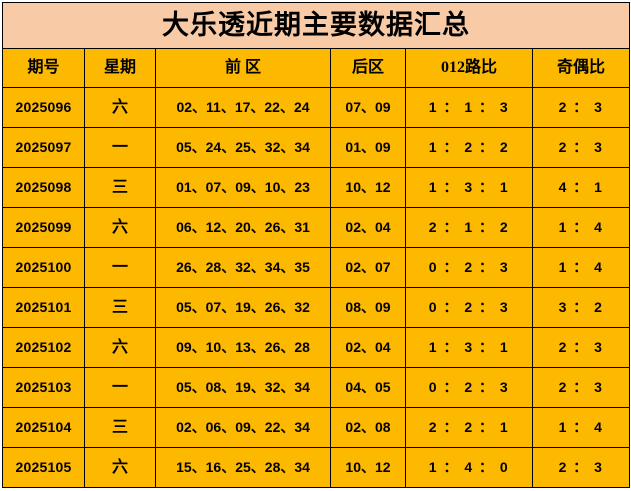 This screenshot has height=491, width=631. Describe the element at coordinates (243, 267) in the screenshot. I see `cell-front-zone: 26、28、32、34、35` at that location.